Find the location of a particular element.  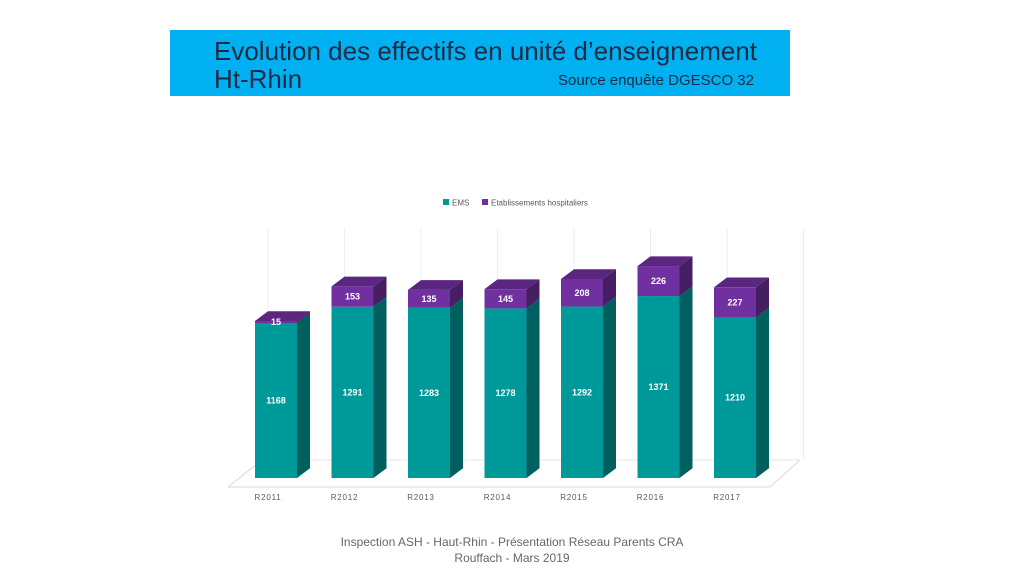

x-tick-label-R2012: R2012 is located at coordinates (345, 497).